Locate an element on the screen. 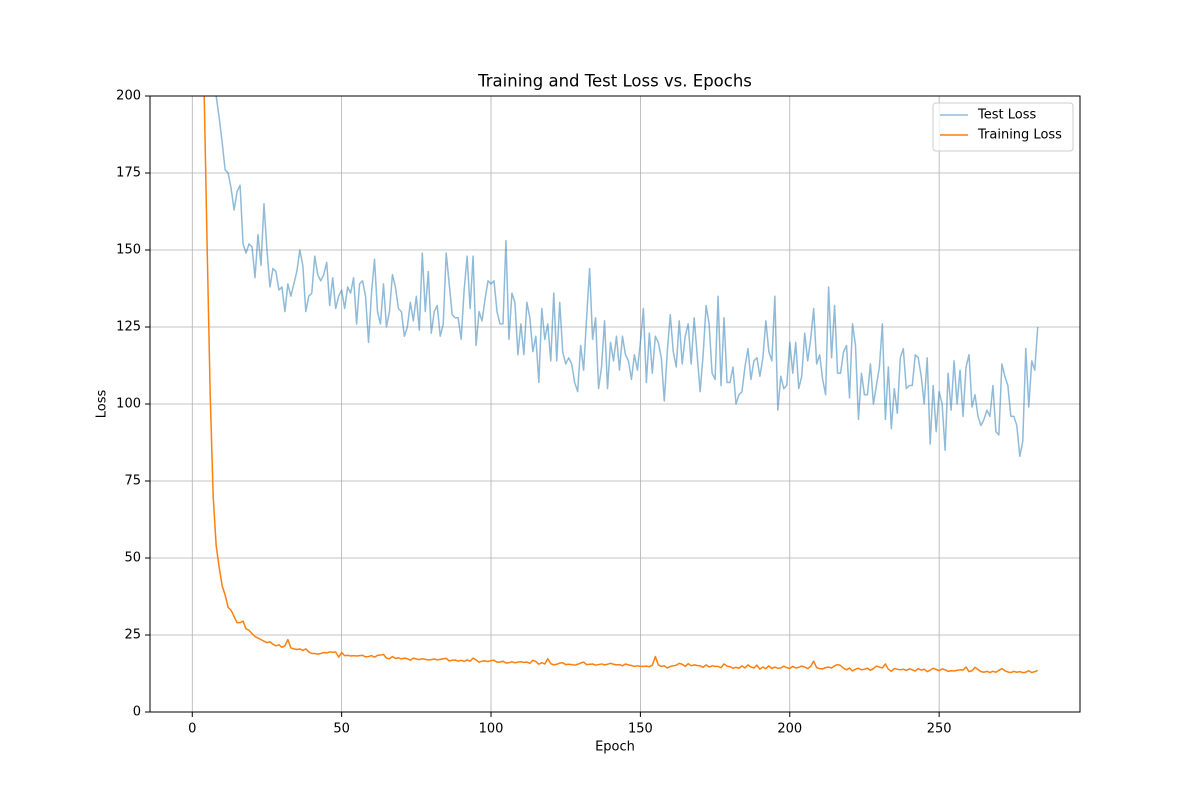 The image size is (1200, 804). y-tick-label: 75 is located at coordinates (132, 481).